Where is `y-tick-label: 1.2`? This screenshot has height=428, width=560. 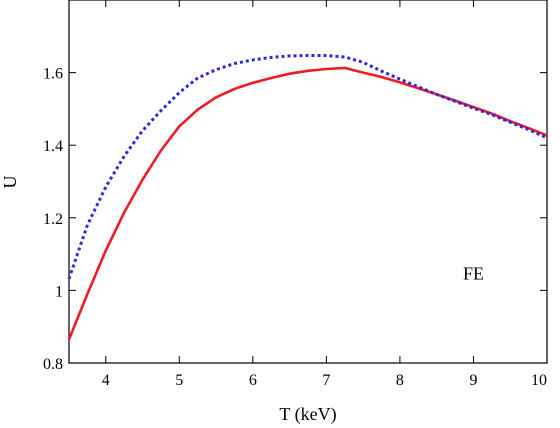
y-tick-label: 1.2 is located at coordinates (53, 219).